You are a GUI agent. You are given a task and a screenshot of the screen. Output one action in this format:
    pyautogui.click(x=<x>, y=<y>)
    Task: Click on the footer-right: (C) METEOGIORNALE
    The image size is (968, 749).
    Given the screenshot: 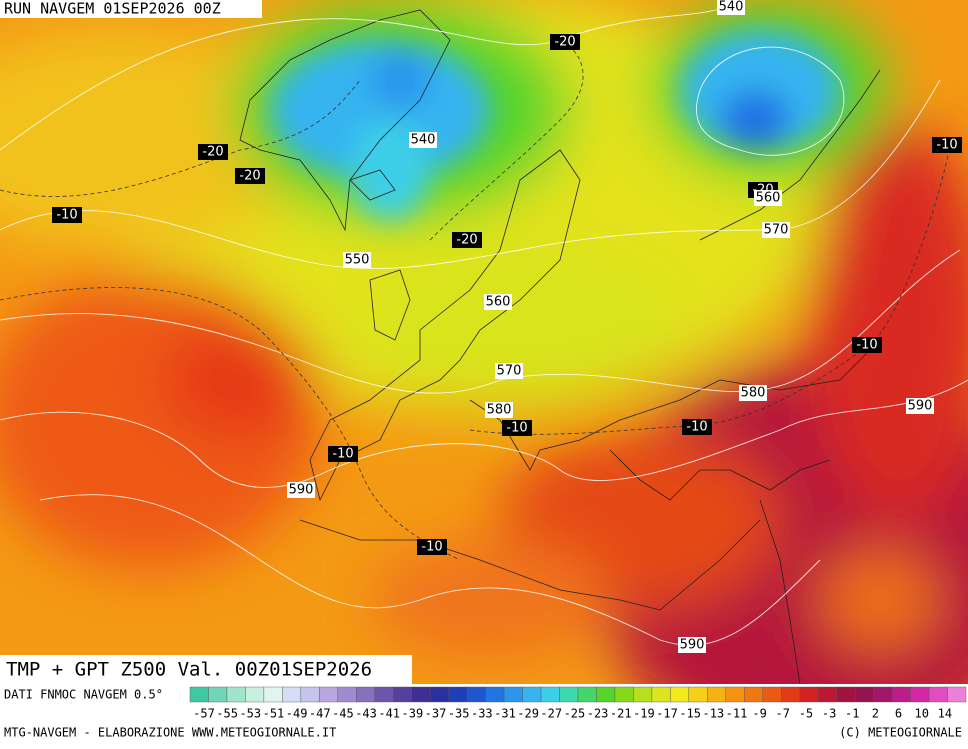 What is the action you would take?
    pyautogui.click(x=900, y=733)
    